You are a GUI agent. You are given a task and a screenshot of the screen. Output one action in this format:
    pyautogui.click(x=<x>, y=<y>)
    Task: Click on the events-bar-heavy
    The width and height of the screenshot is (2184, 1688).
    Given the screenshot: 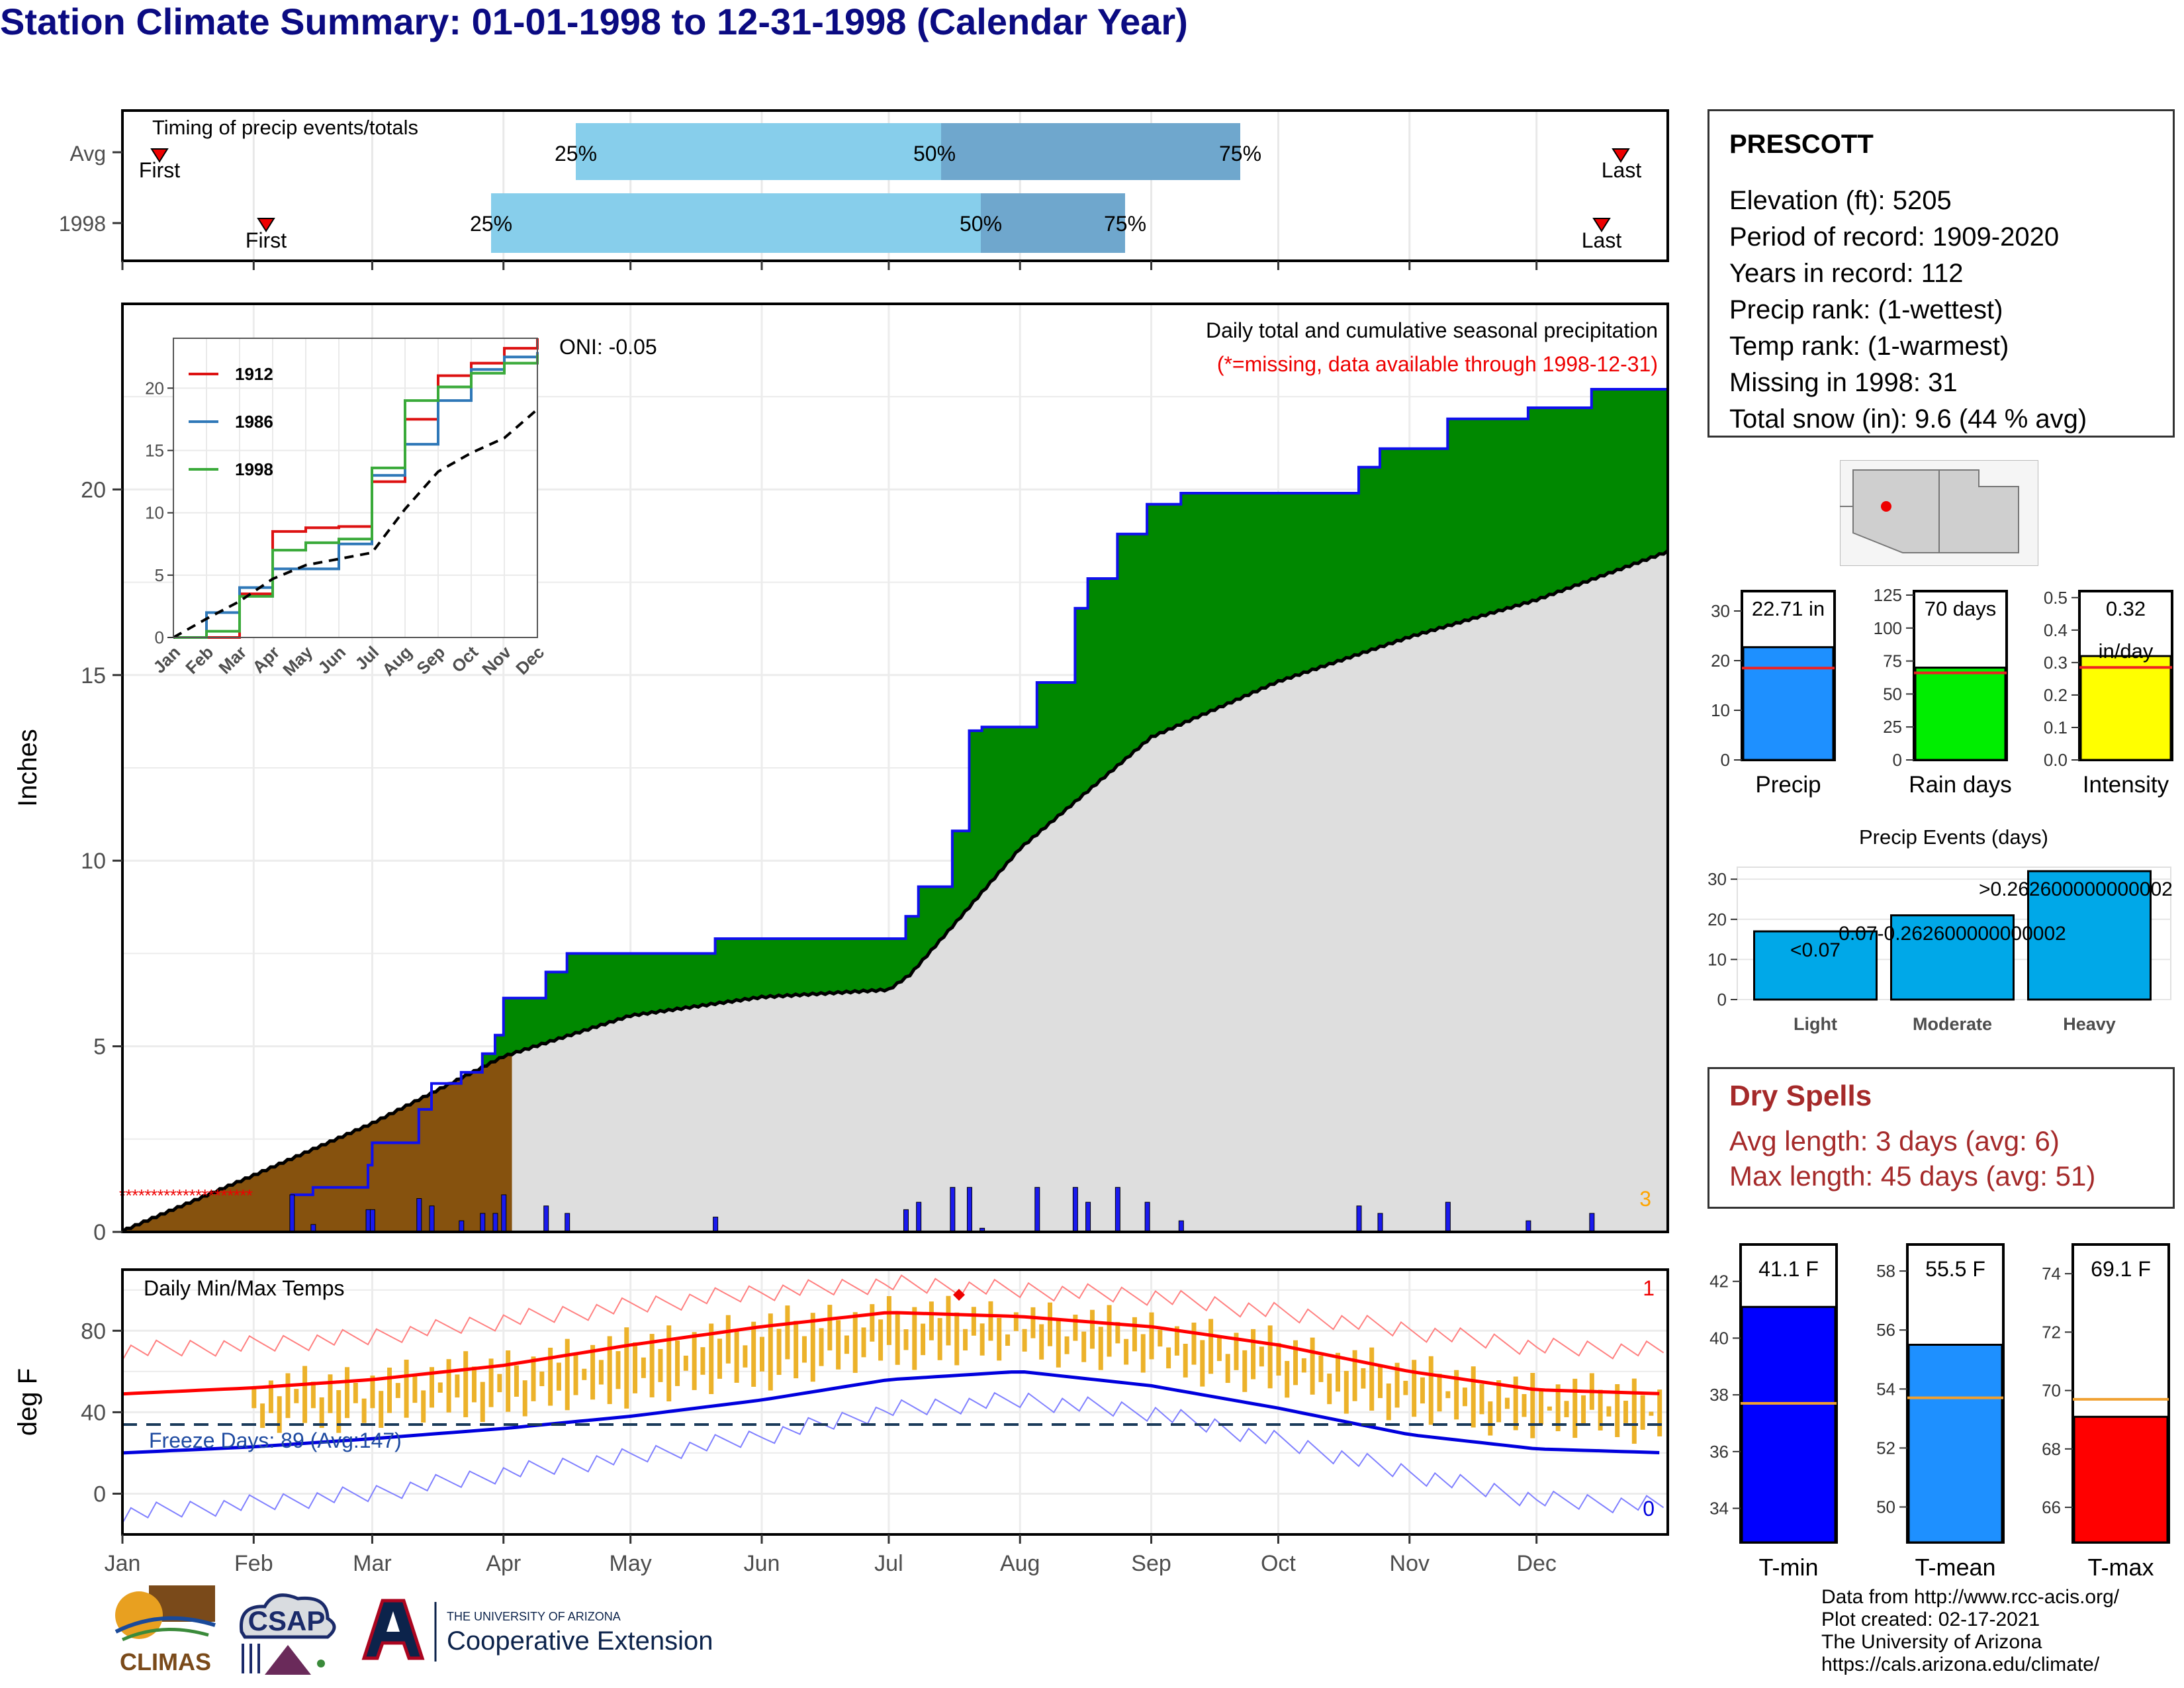 What is the action you would take?
    pyautogui.click(x=2089, y=935)
    